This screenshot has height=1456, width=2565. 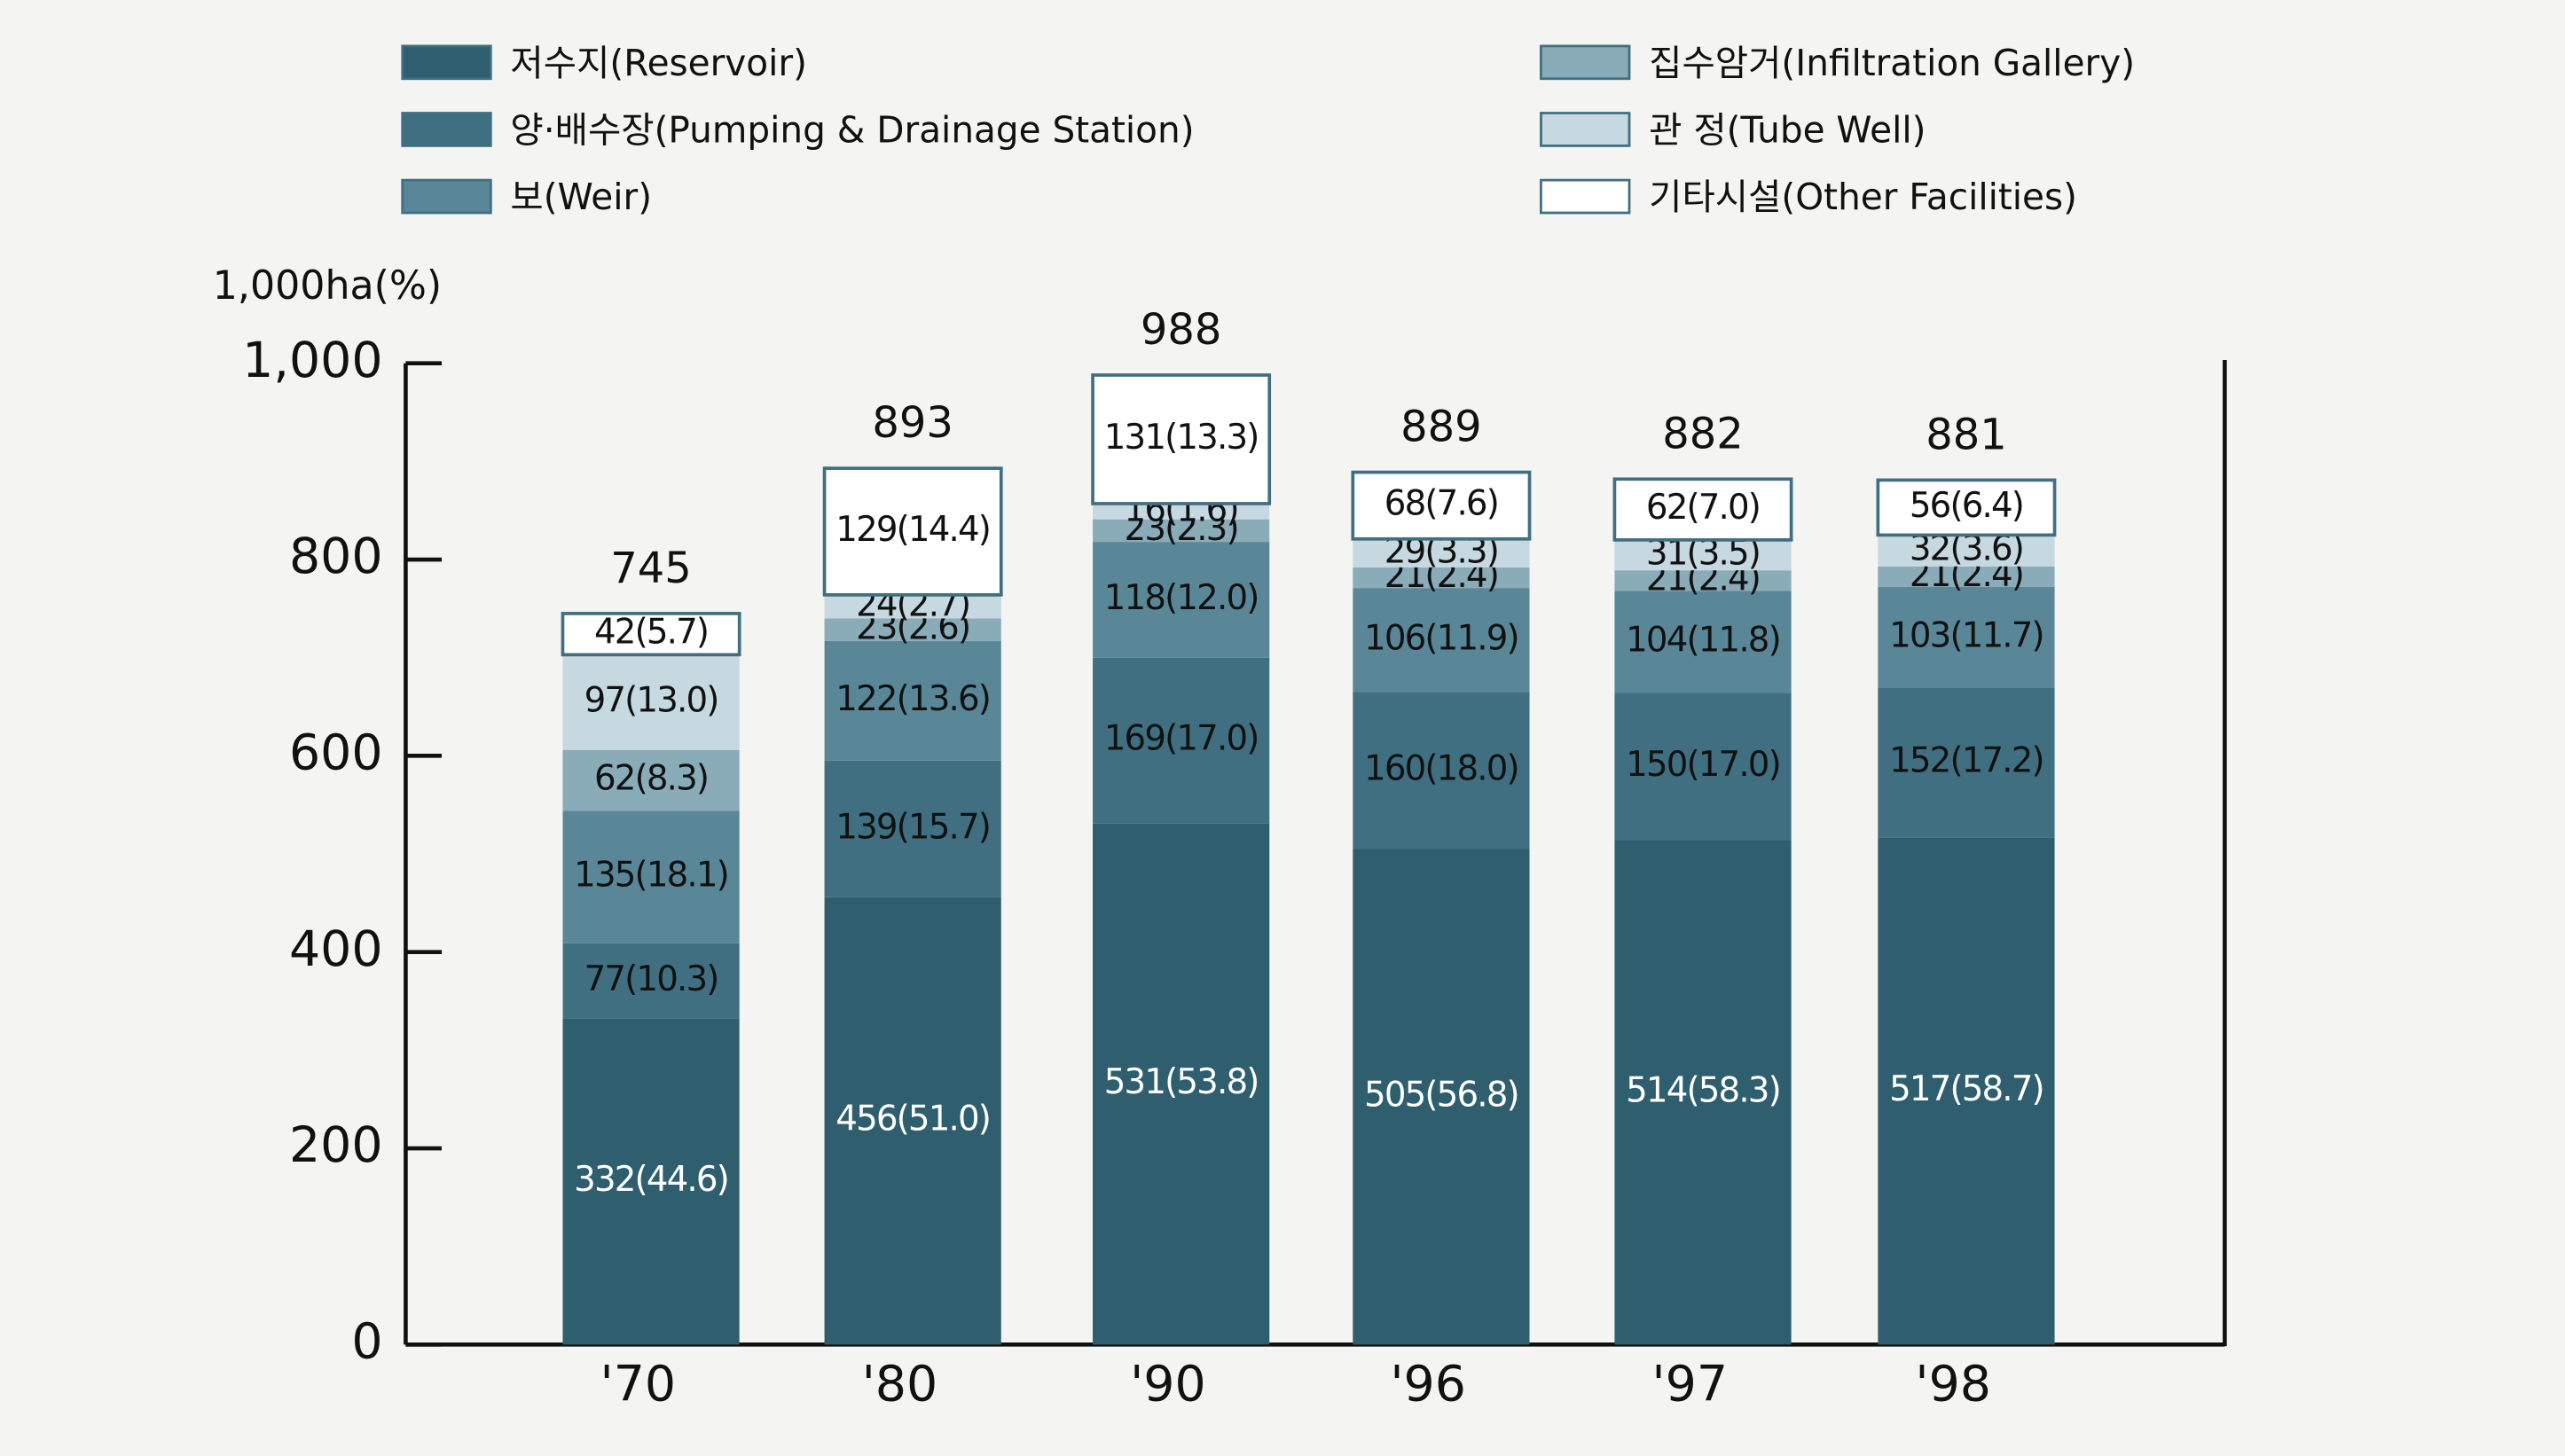 What do you see at coordinates (658, 63) in the screenshot?
I see `legend-label: 저수지(Reservoir)` at bounding box center [658, 63].